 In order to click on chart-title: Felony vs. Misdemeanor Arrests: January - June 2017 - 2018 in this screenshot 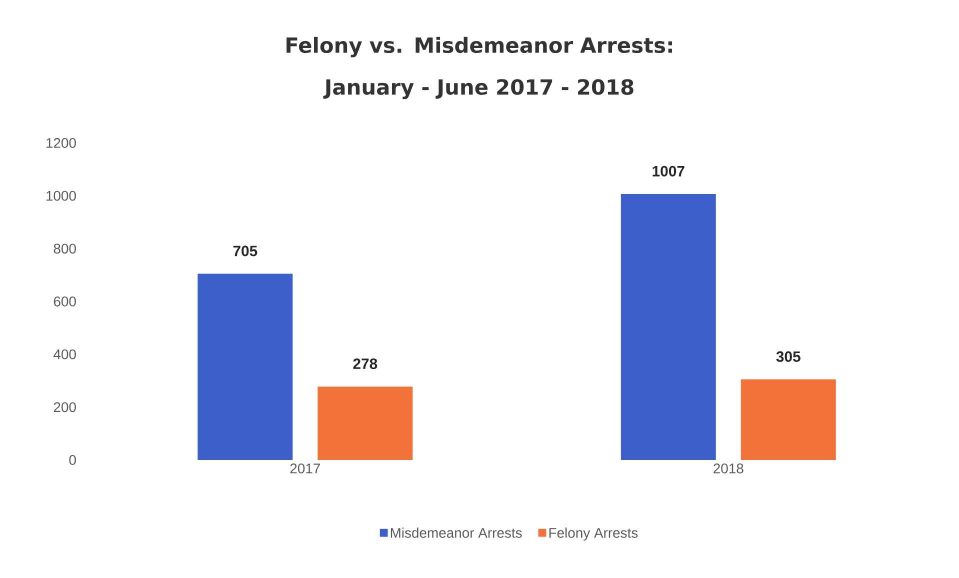, I will do `click(479, 68)`.